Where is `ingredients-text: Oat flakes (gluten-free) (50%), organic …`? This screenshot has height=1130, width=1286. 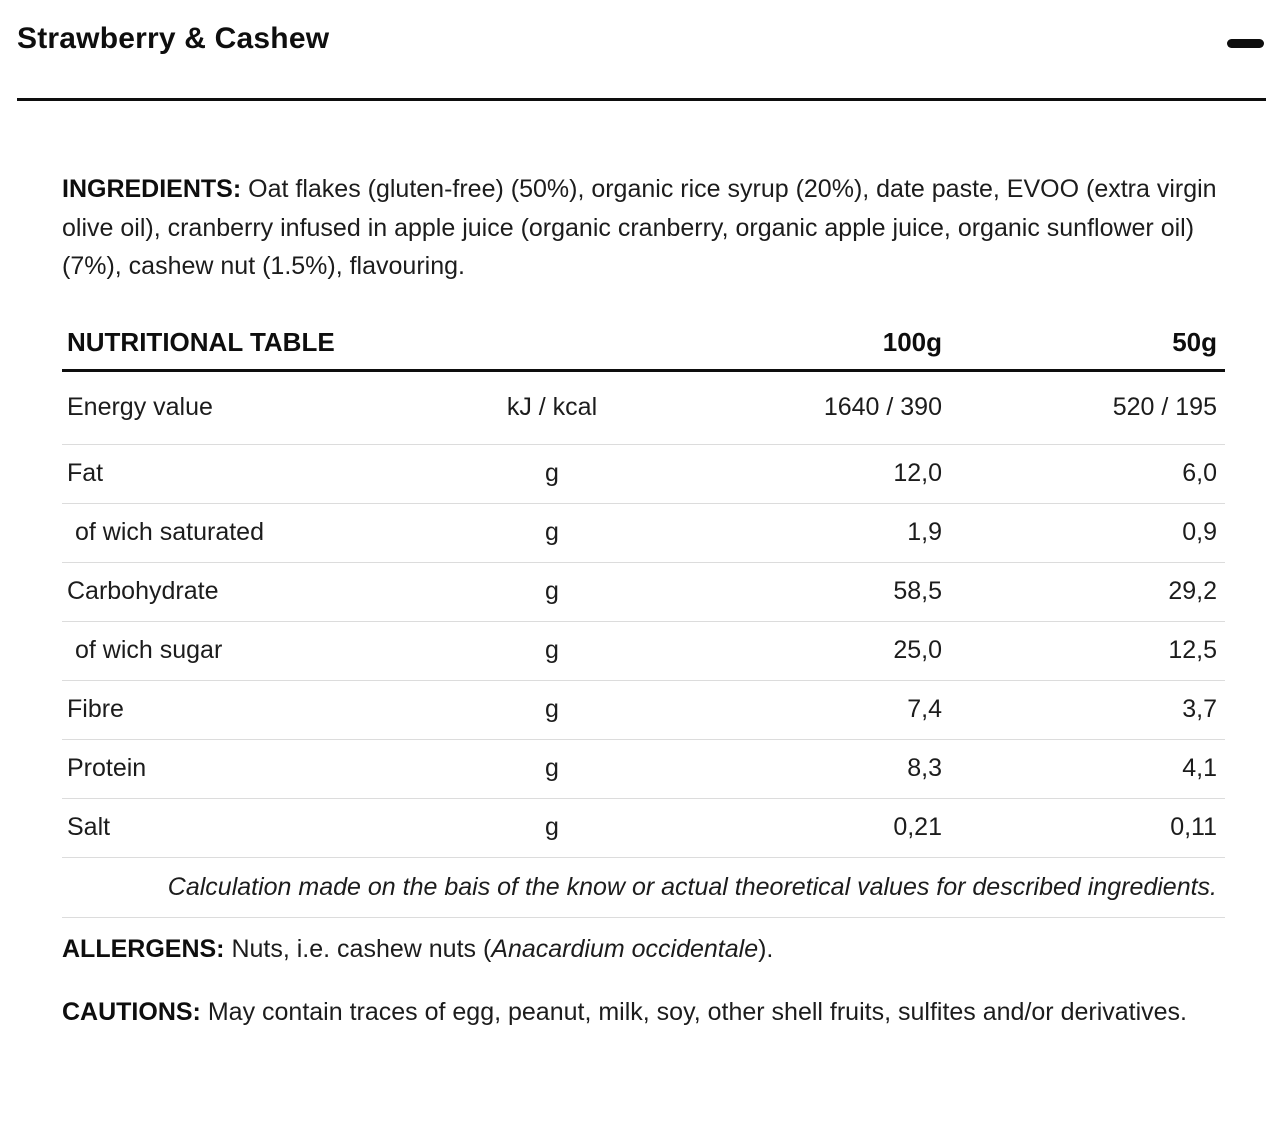 ingredients-text: Oat flakes (gluten-free) (50%), organic … is located at coordinates (639, 227).